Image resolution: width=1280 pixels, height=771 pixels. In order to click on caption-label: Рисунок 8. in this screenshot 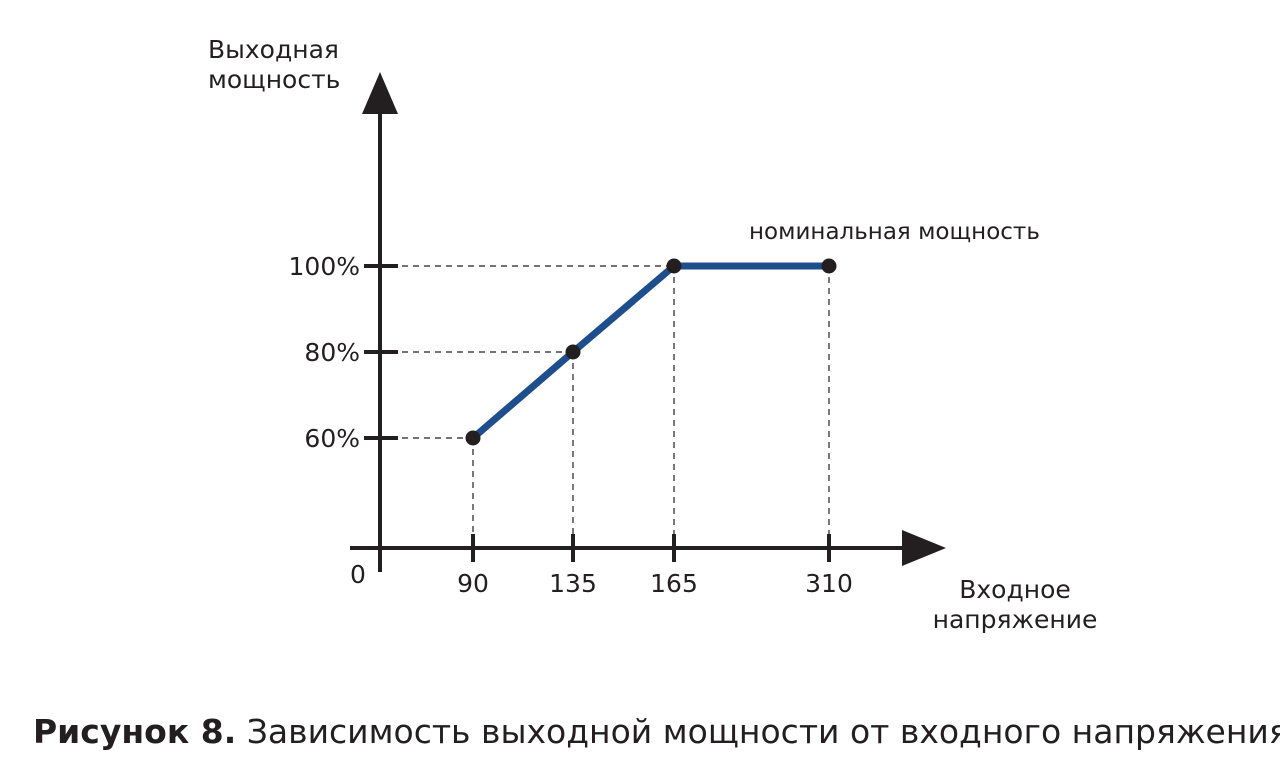, I will do `click(135, 731)`.